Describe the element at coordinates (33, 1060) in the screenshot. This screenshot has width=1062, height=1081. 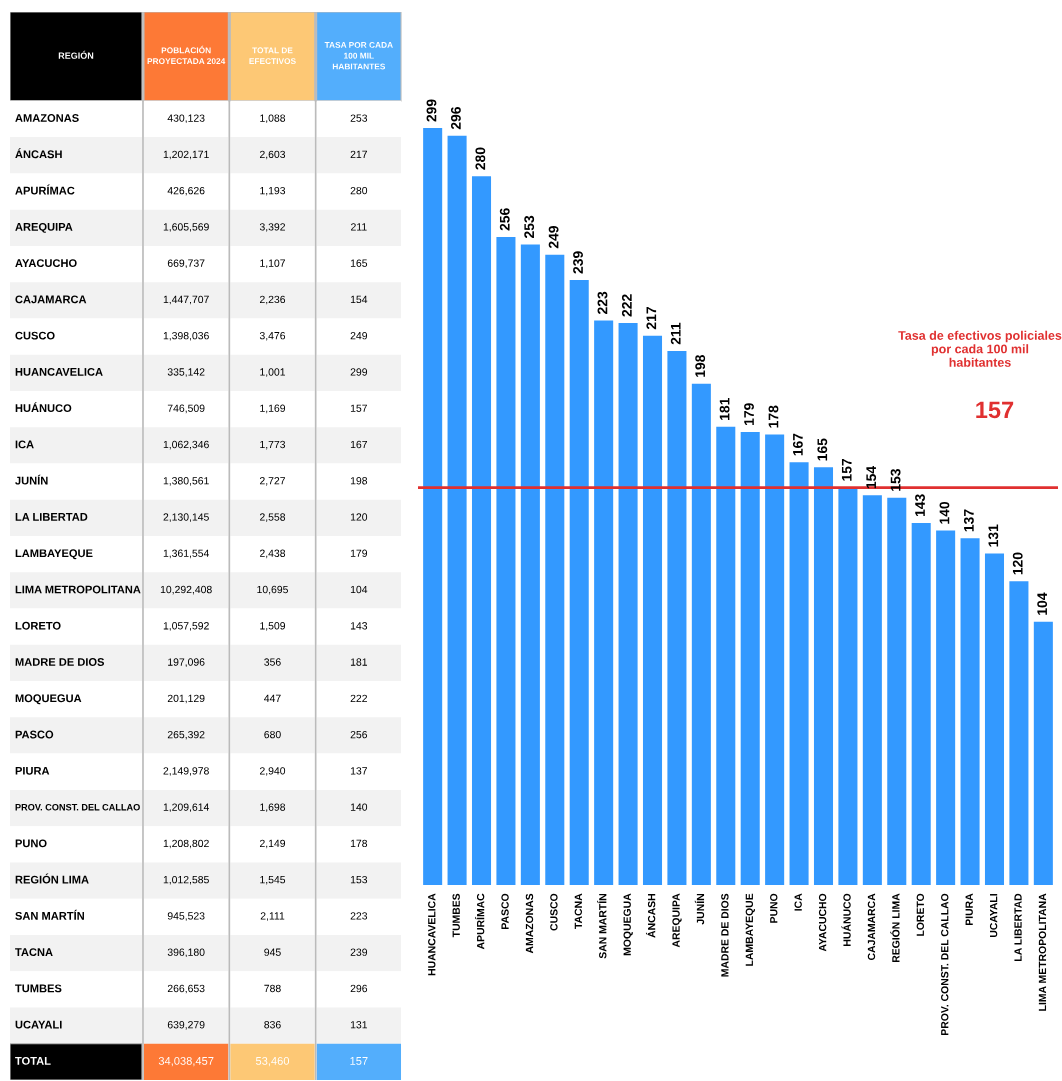
I see `y-tick-label: TOTAL` at that location.